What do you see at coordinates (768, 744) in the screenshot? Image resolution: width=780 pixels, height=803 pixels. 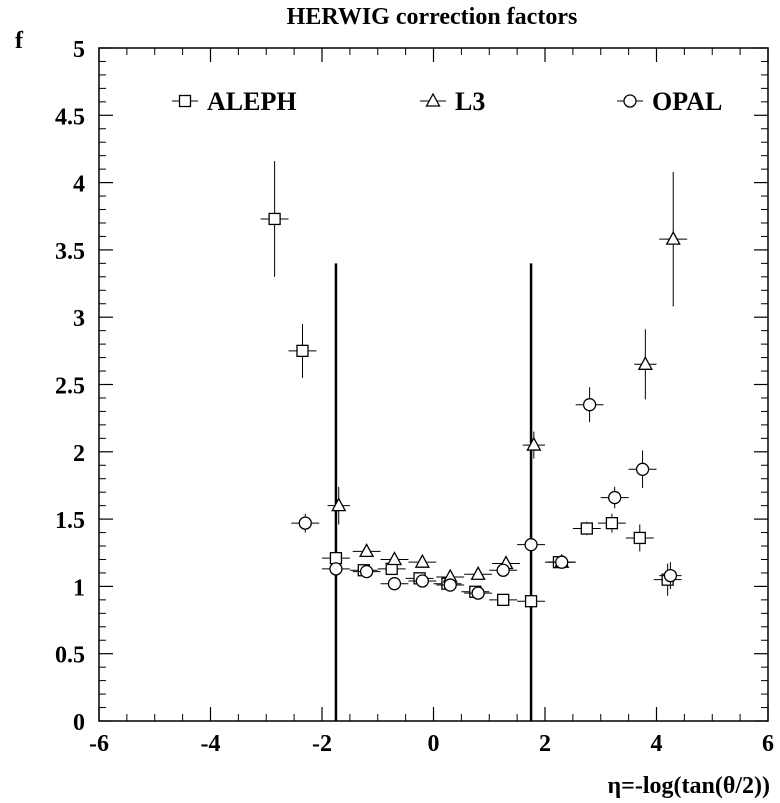 I see `x-tick-label: 6` at bounding box center [768, 744].